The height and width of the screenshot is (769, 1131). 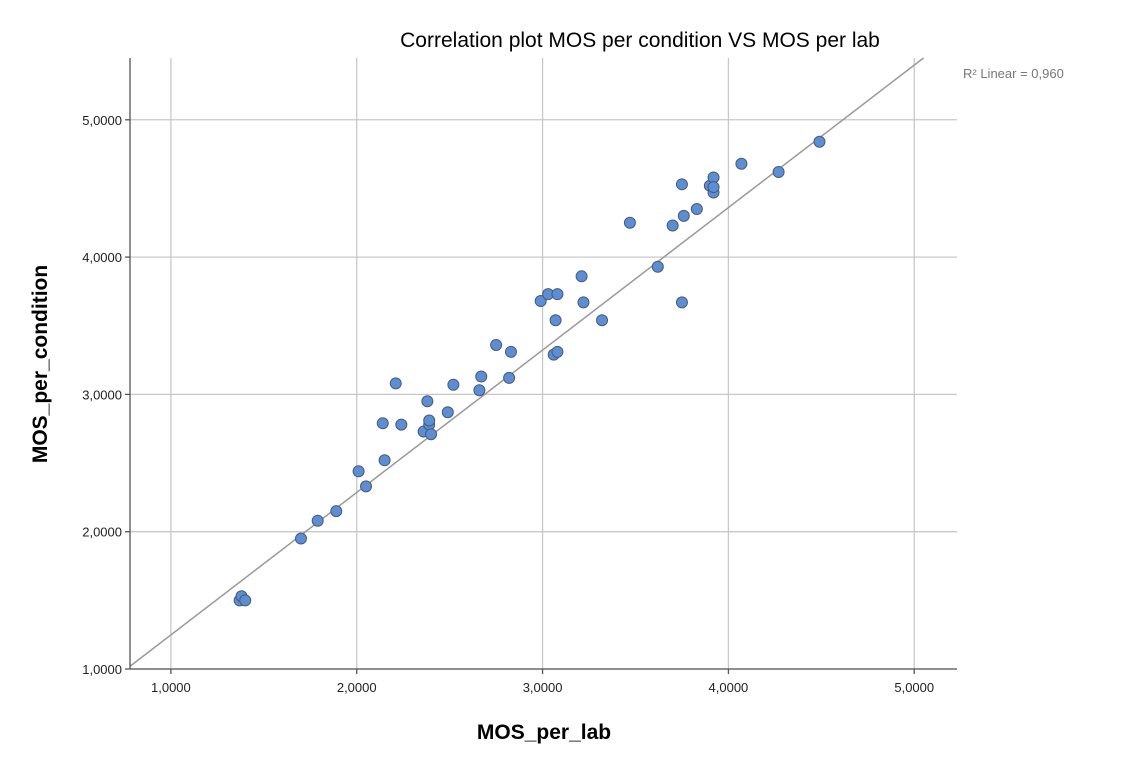 What do you see at coordinates (171, 687) in the screenshot?
I see `x-tick-label: 1,0000` at bounding box center [171, 687].